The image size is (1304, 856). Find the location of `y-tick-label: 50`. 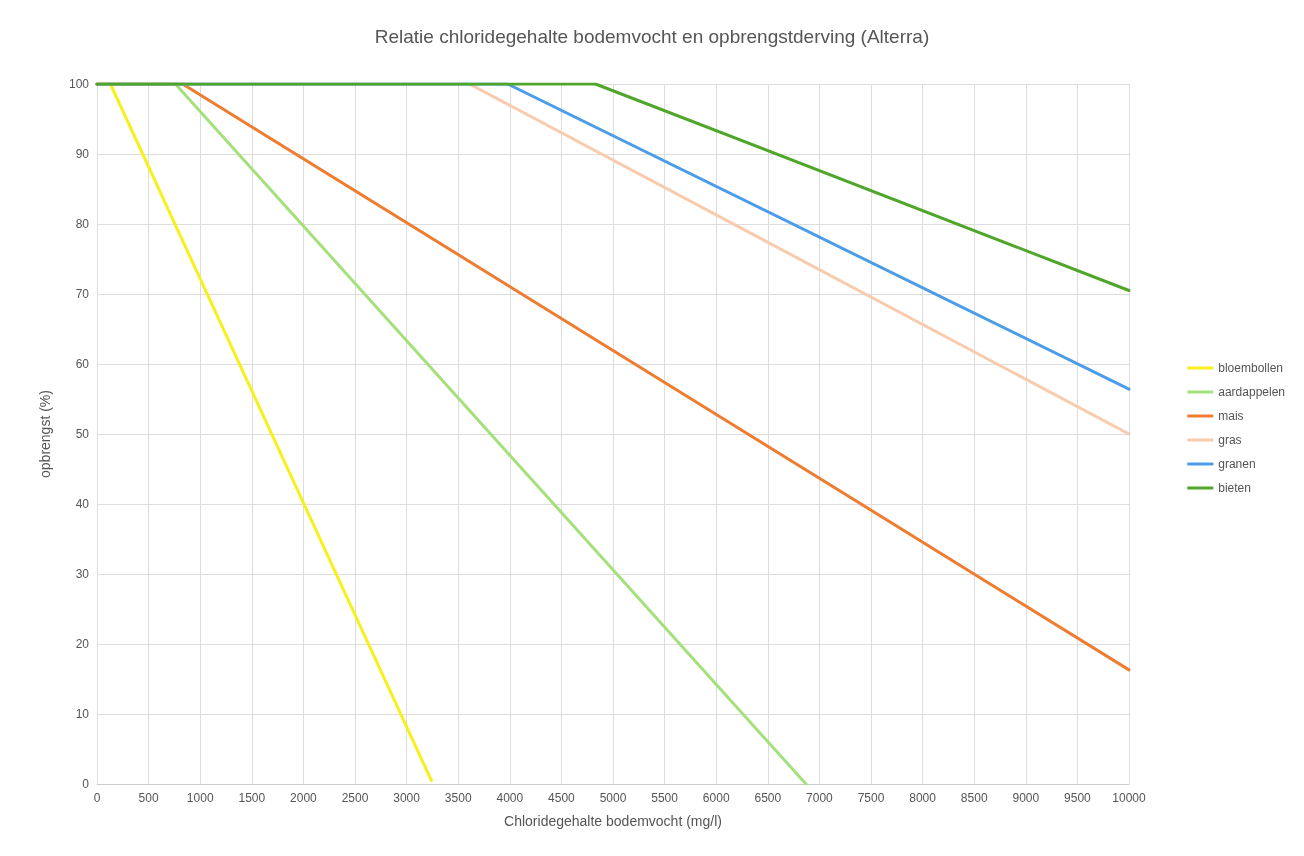

y-tick-label: 50 is located at coordinates (82, 434).